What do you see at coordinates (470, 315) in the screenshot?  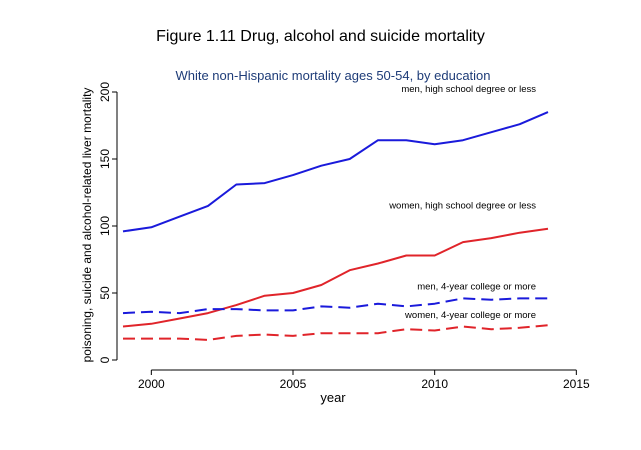 I see `series-label-4: women, 4-year college or more` at bounding box center [470, 315].